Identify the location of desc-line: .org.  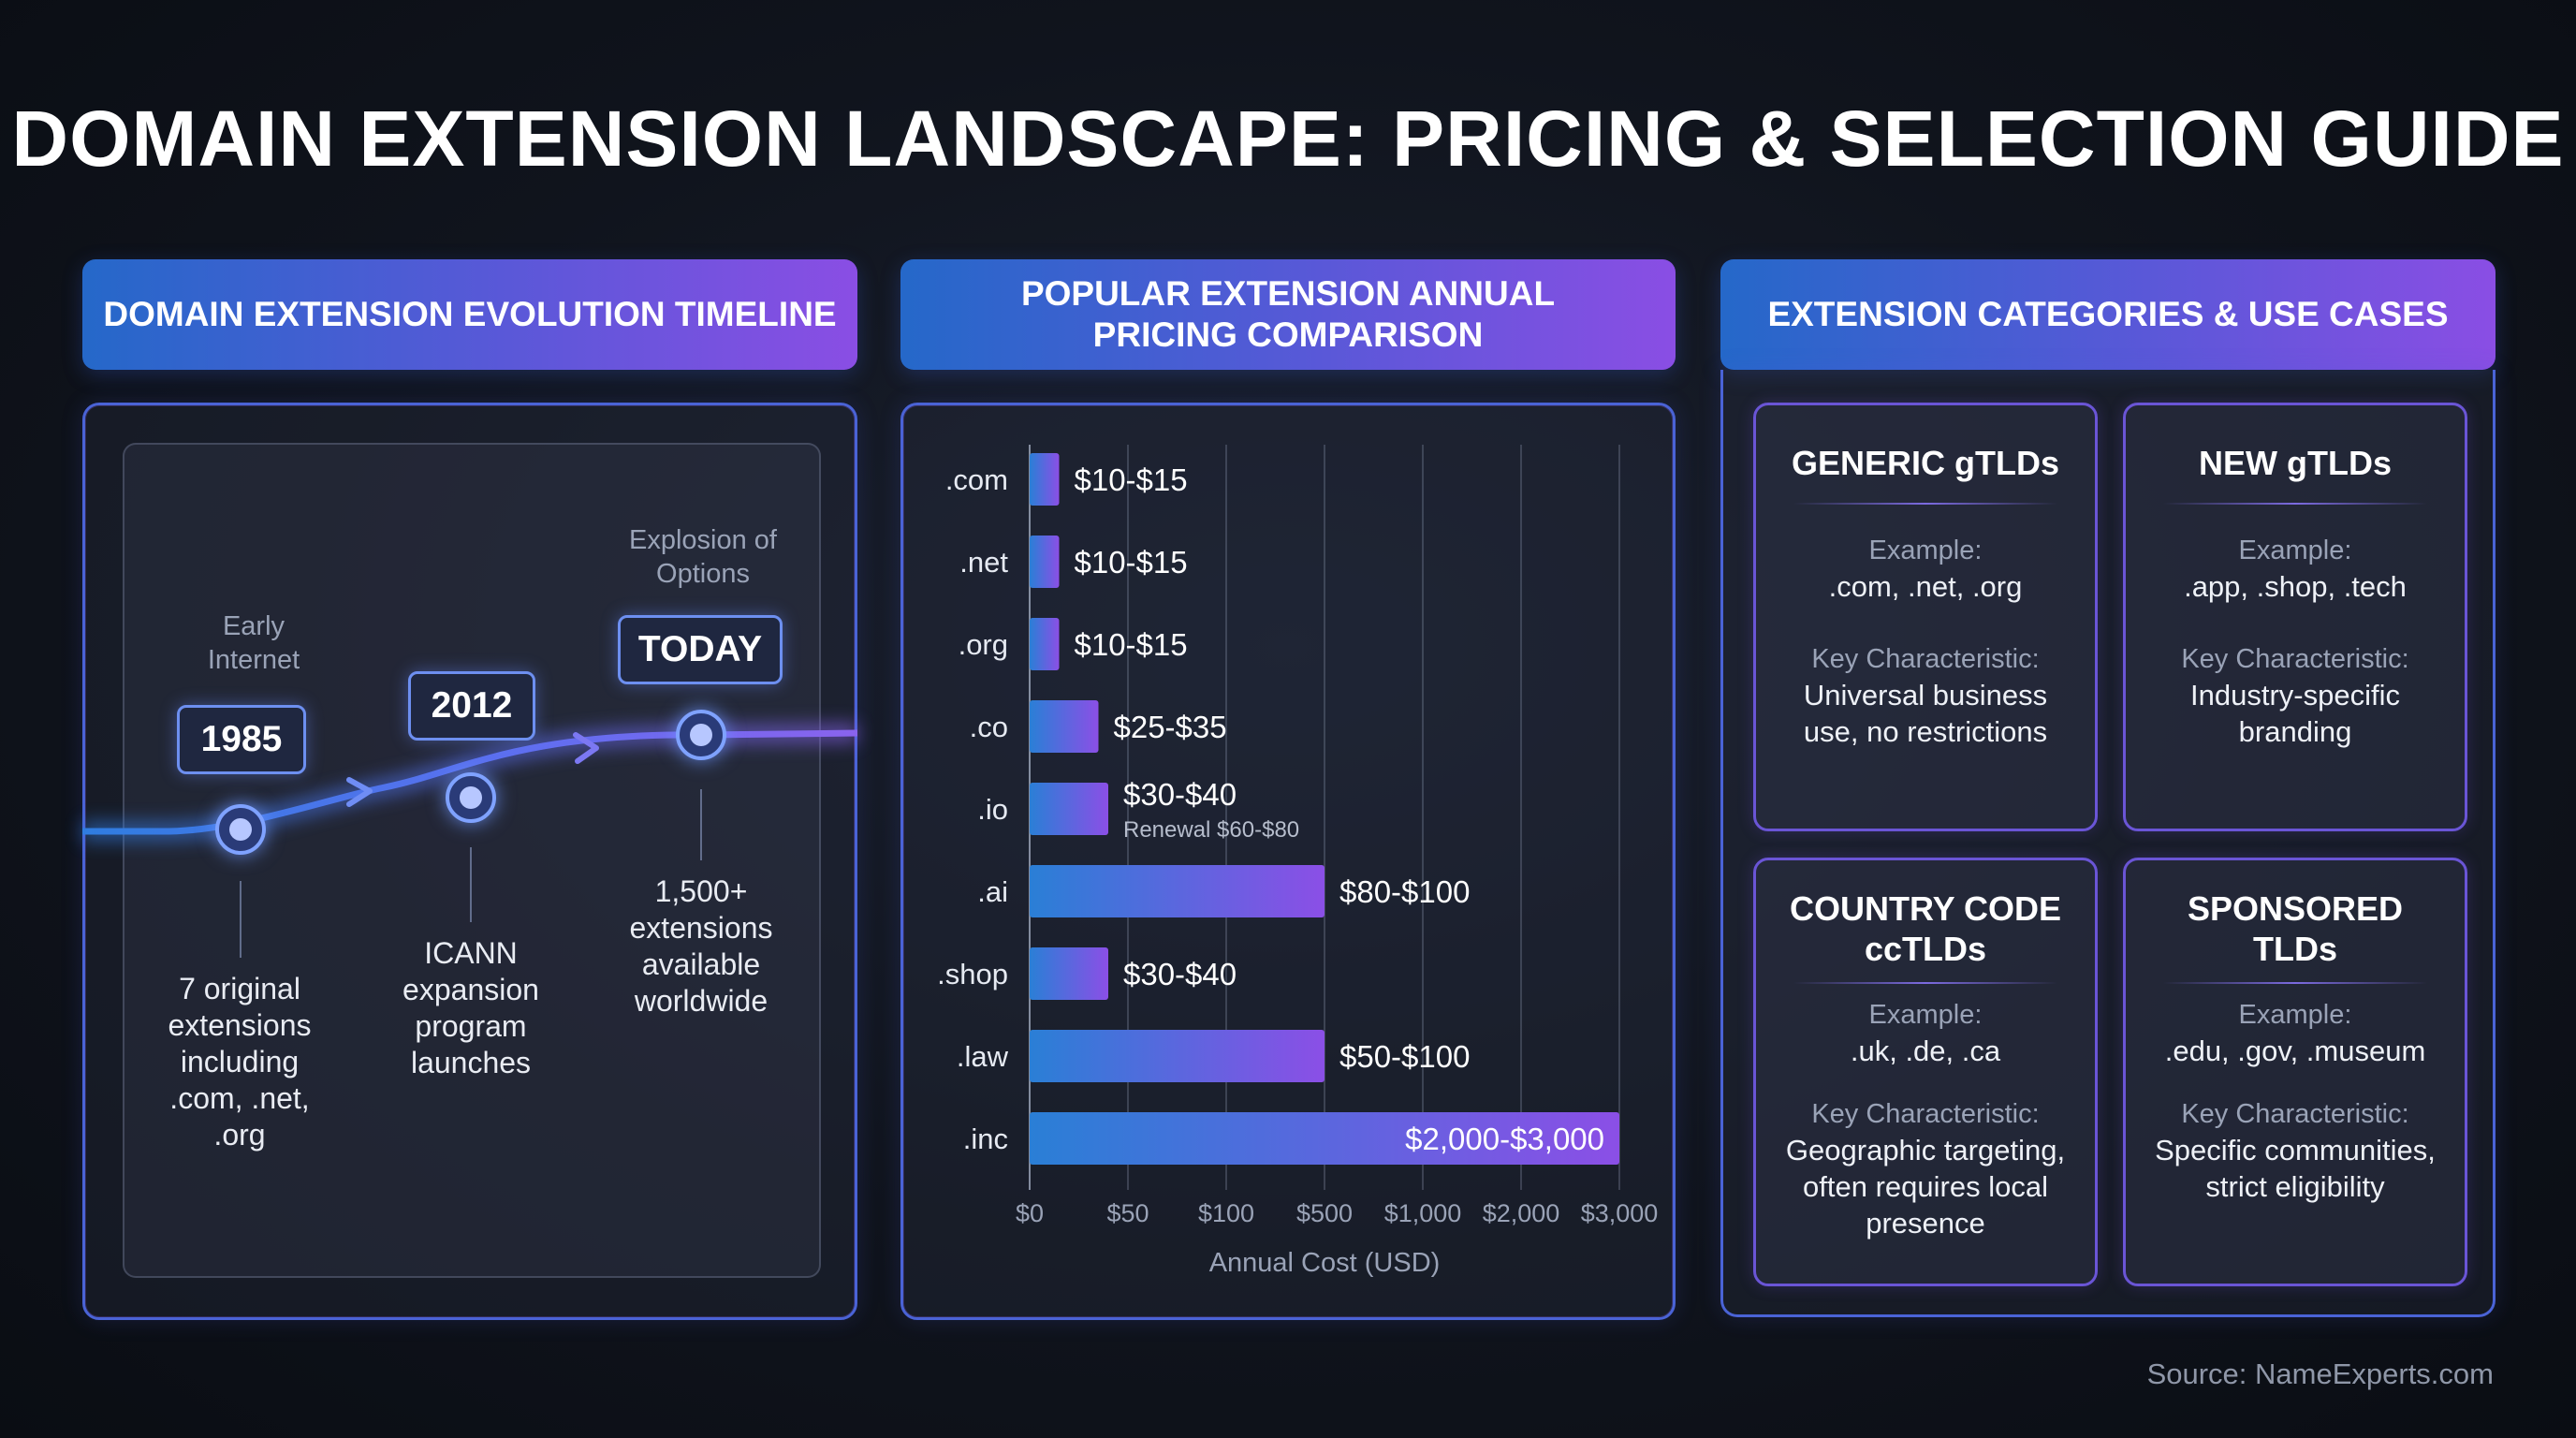
(239, 1135).